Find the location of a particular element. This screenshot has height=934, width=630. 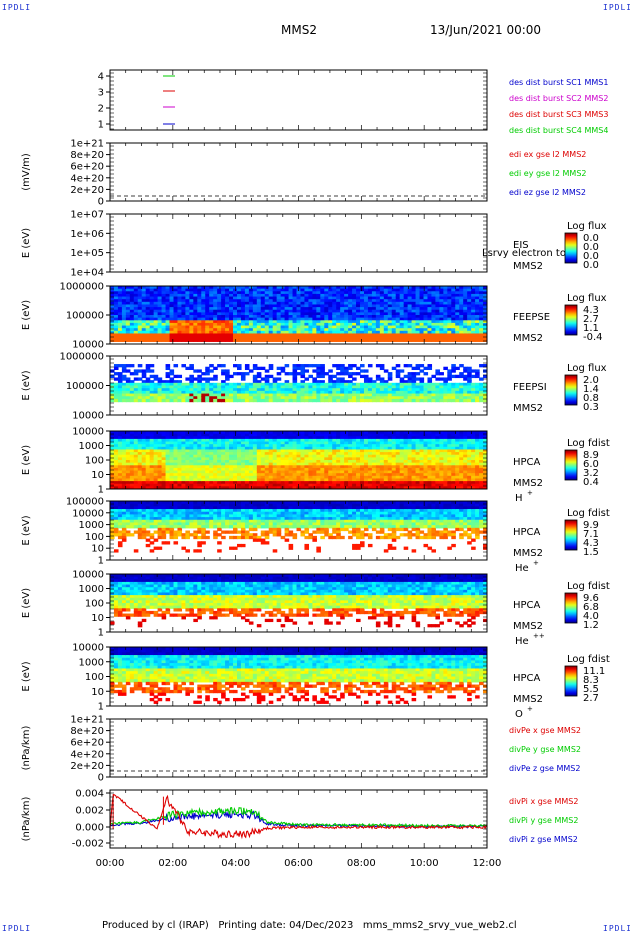

instrument-name: EIS is located at coordinates (521, 245).